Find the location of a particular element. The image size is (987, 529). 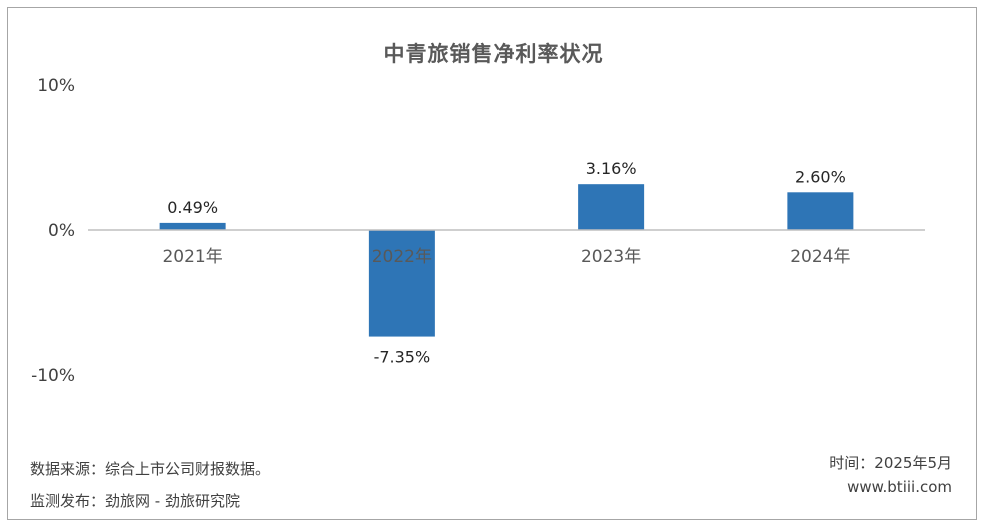

publish-time: 时间：2025年5月 is located at coordinates (890, 463).